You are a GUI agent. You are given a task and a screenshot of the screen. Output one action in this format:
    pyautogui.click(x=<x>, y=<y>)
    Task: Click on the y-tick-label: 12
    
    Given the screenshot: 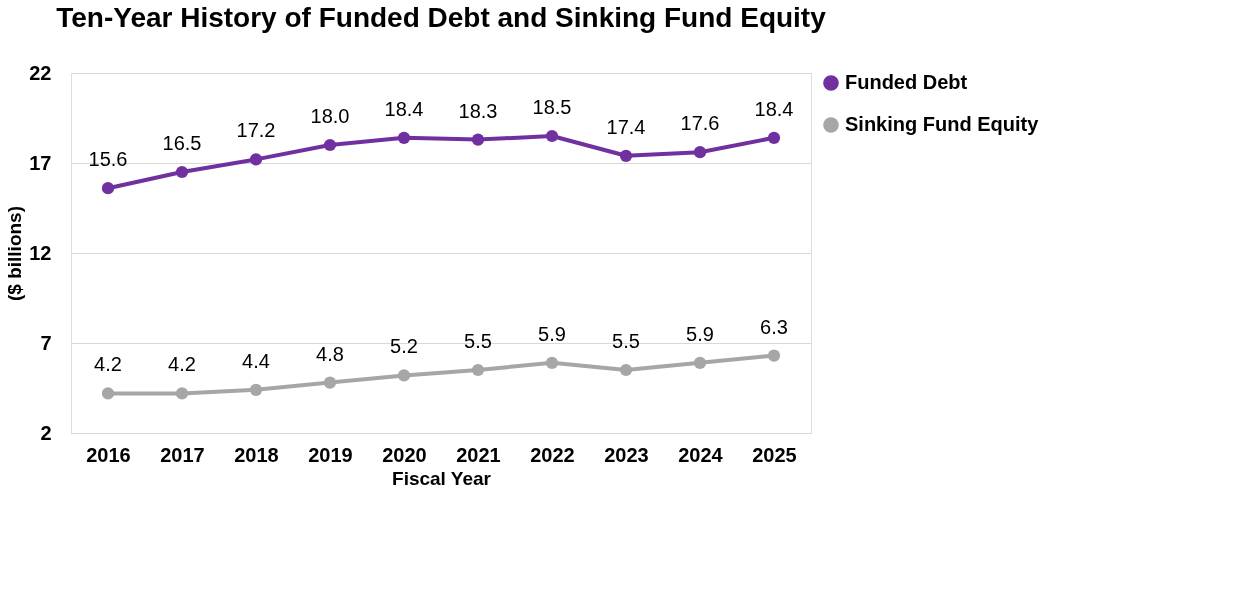 What is the action you would take?
    pyautogui.click(x=40, y=252)
    